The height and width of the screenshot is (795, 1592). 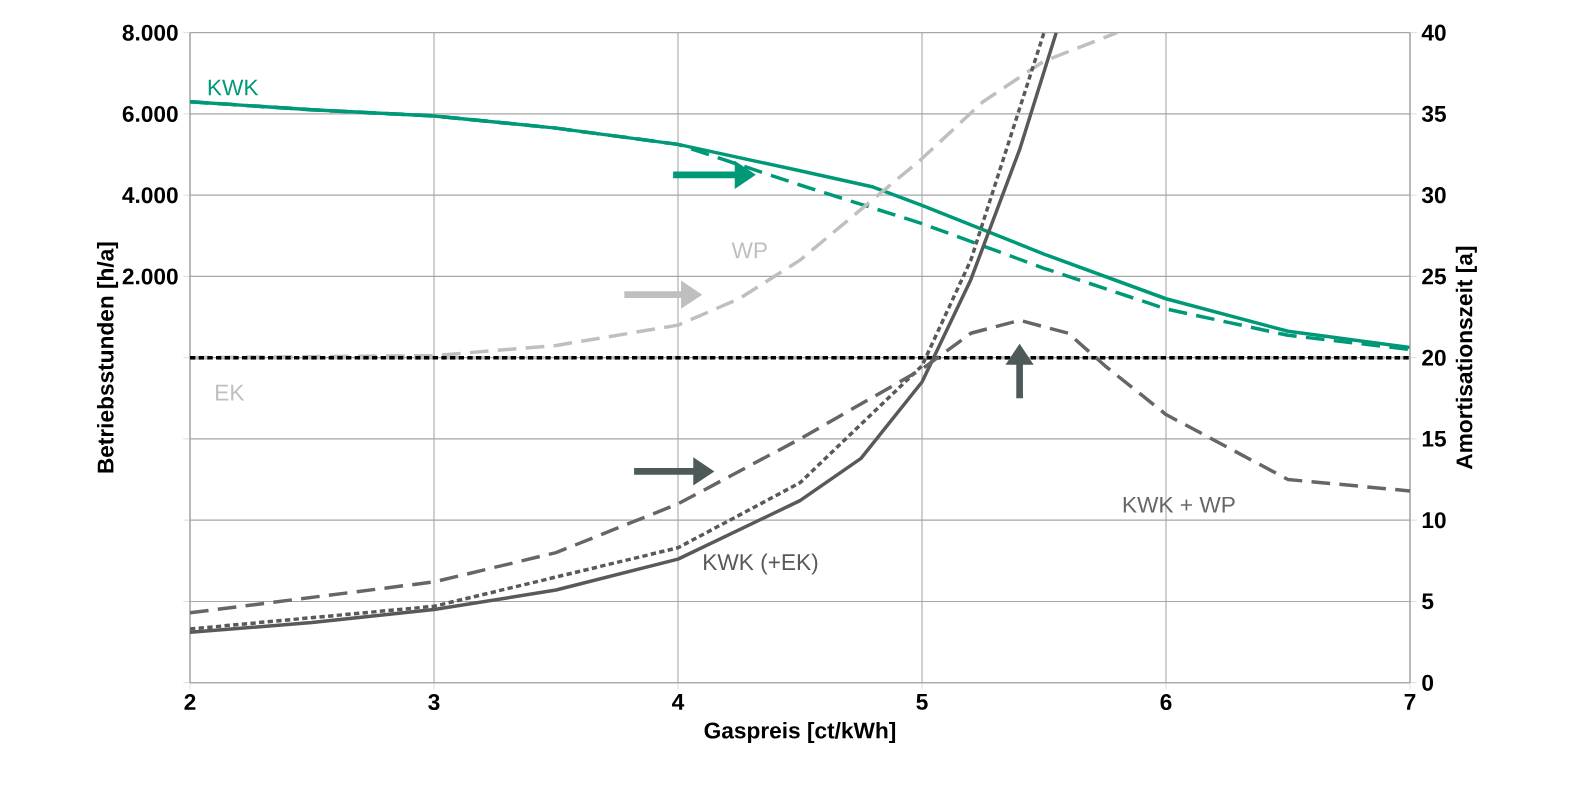 I want to click on x-tick-label: 2, so click(x=190, y=702).